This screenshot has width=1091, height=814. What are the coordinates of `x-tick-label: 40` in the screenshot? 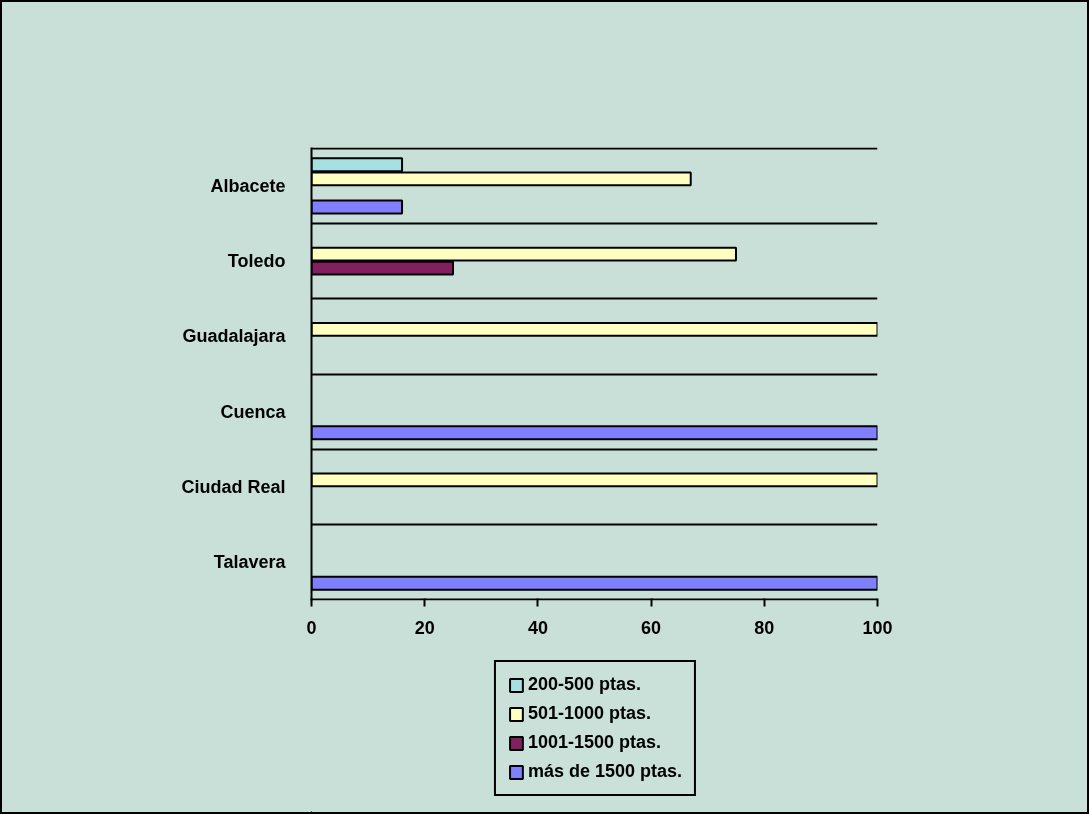 It's located at (537, 627).